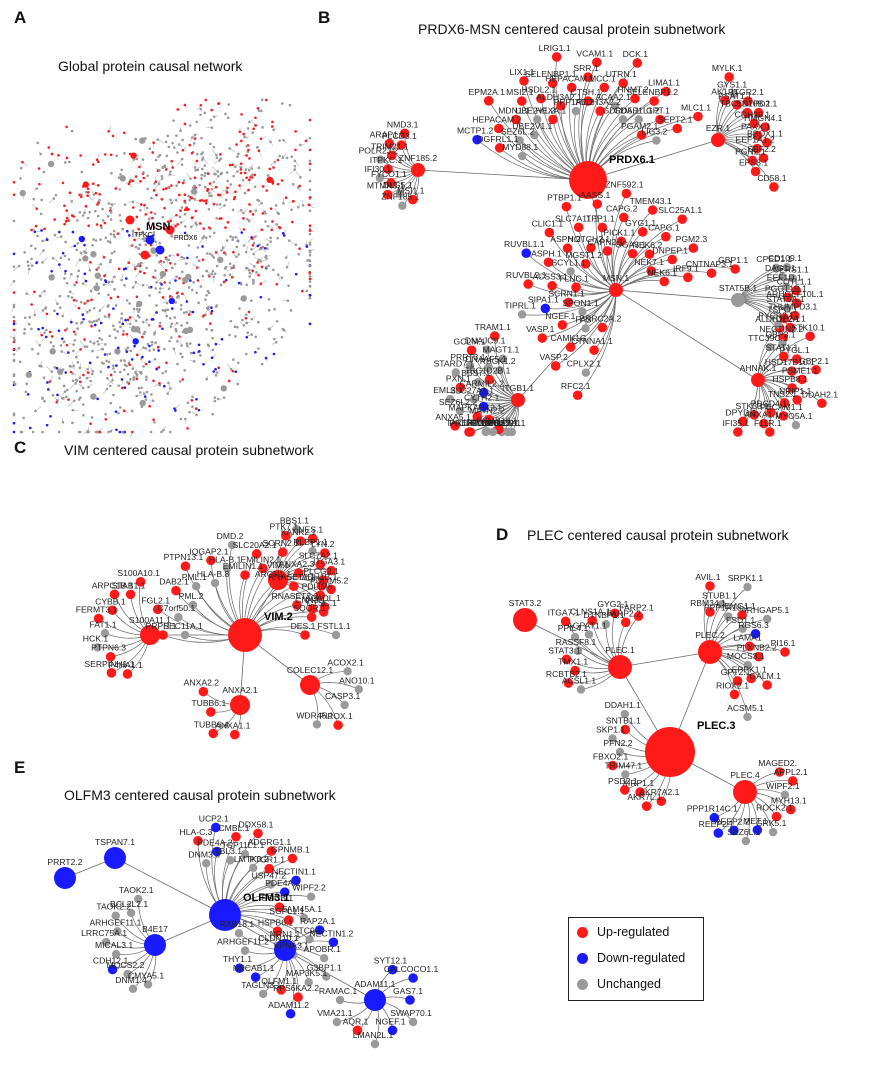 The image size is (870, 1084). I want to click on global-label-prdx6: PRDX6, so click(186, 238).